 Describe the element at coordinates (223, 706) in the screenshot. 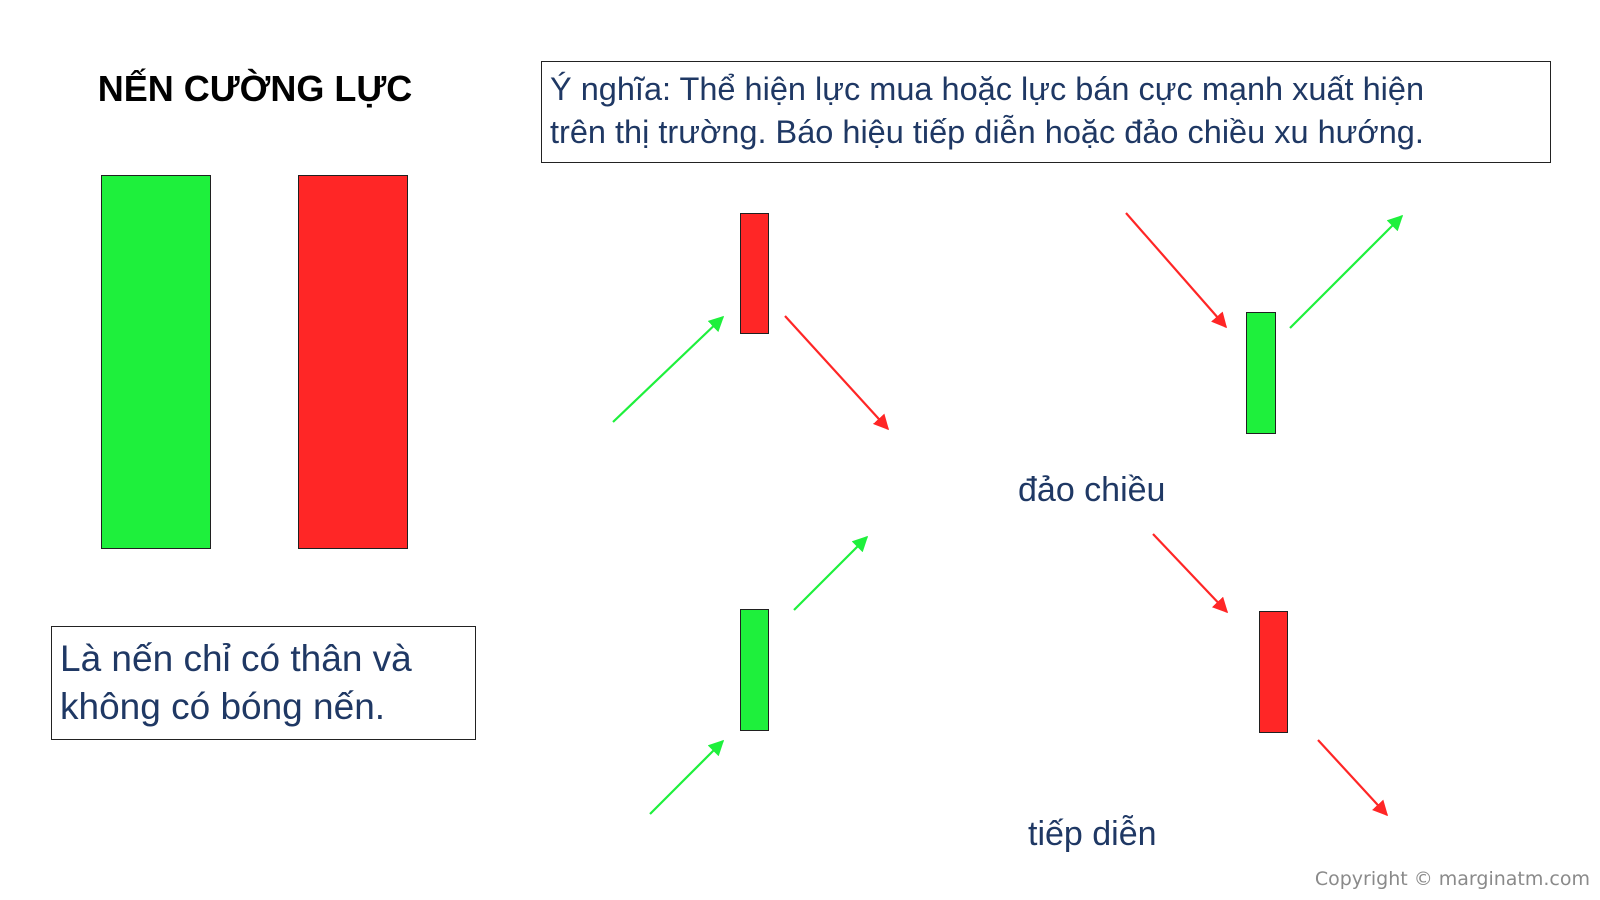

I see `description-line-2: không có bóng nến.` at that location.